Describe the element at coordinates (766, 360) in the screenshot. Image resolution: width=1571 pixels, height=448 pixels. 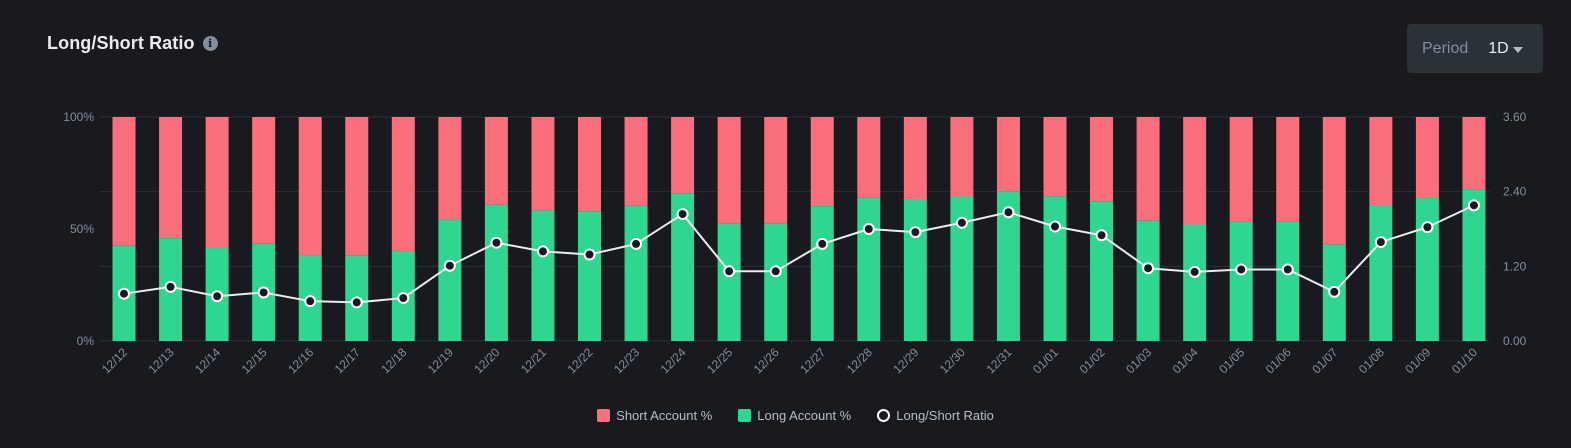
I see `x-tick-label: 12/26` at that location.